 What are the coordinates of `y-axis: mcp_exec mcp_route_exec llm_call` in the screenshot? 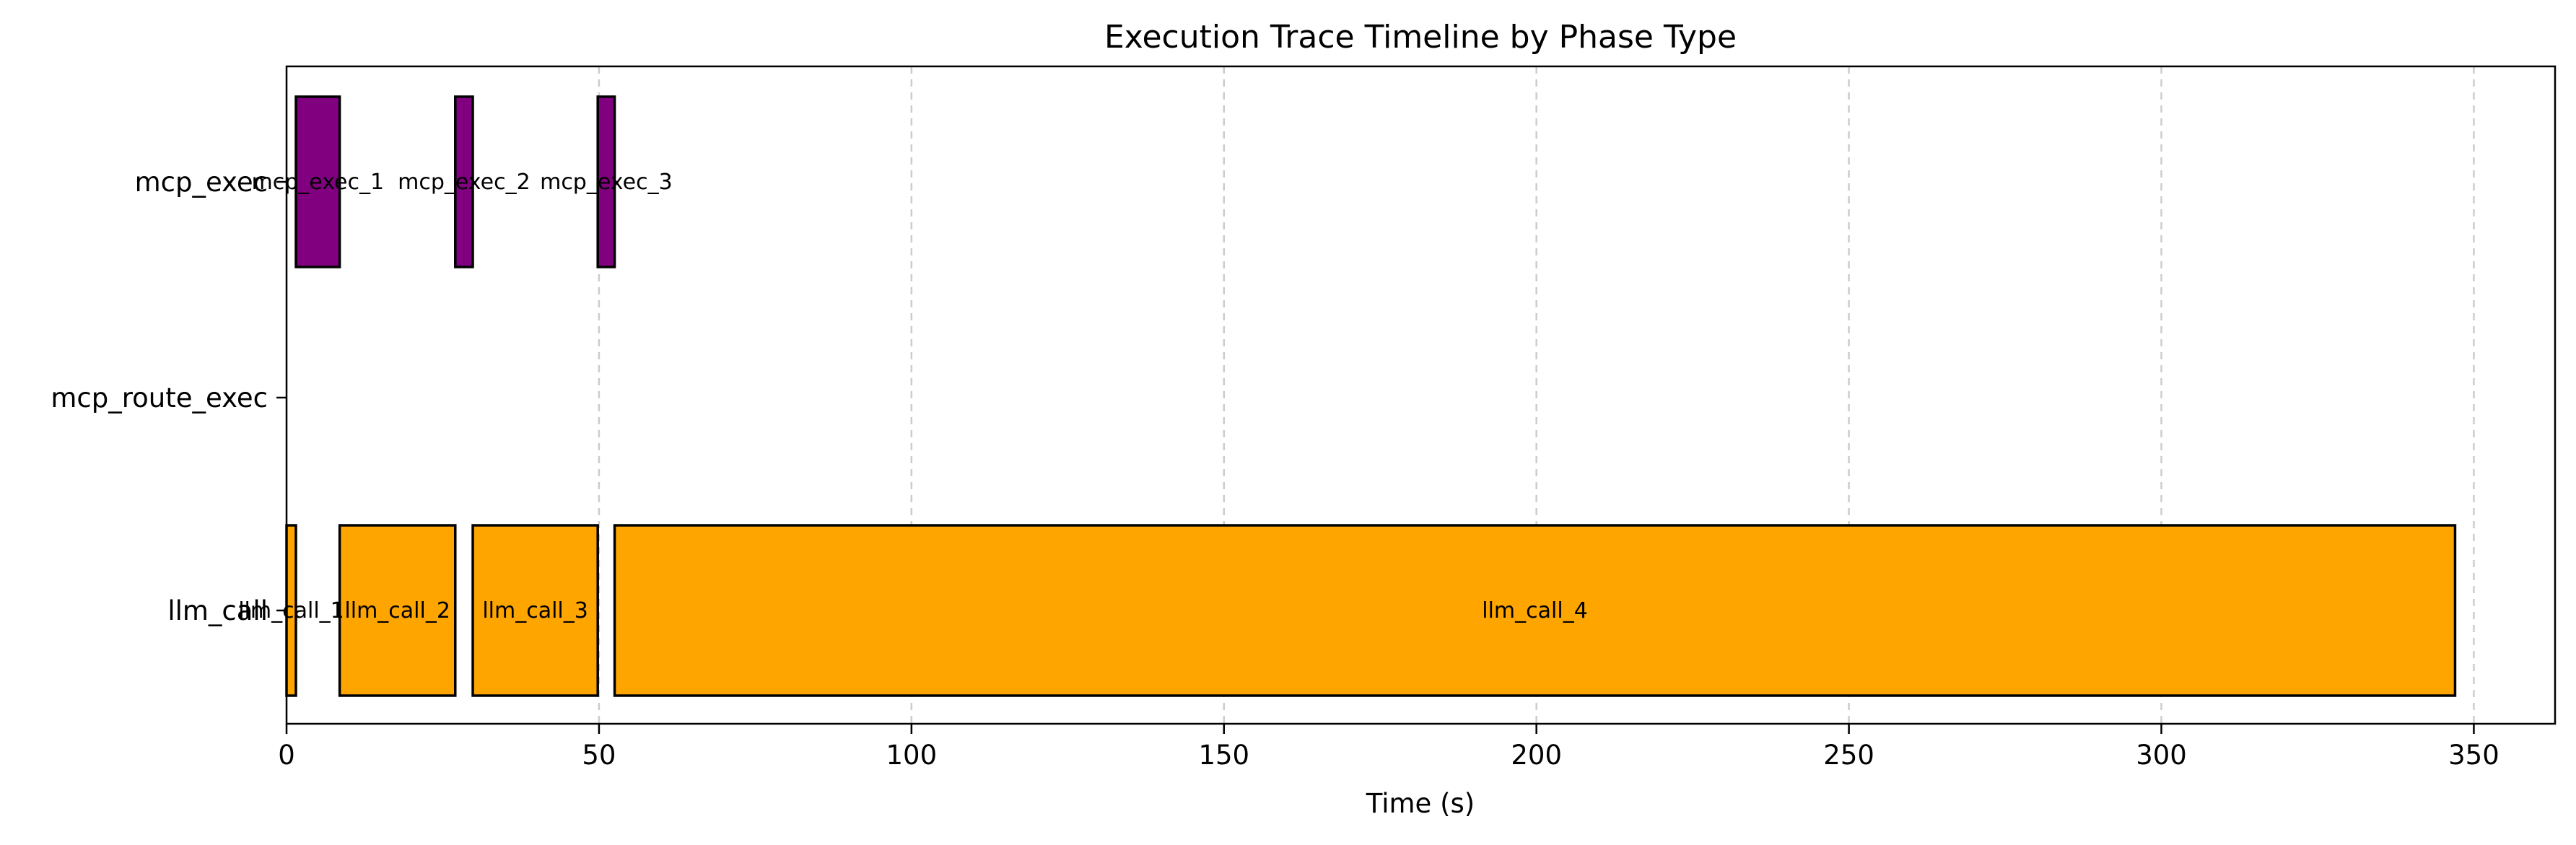 It's located at (169, 396).